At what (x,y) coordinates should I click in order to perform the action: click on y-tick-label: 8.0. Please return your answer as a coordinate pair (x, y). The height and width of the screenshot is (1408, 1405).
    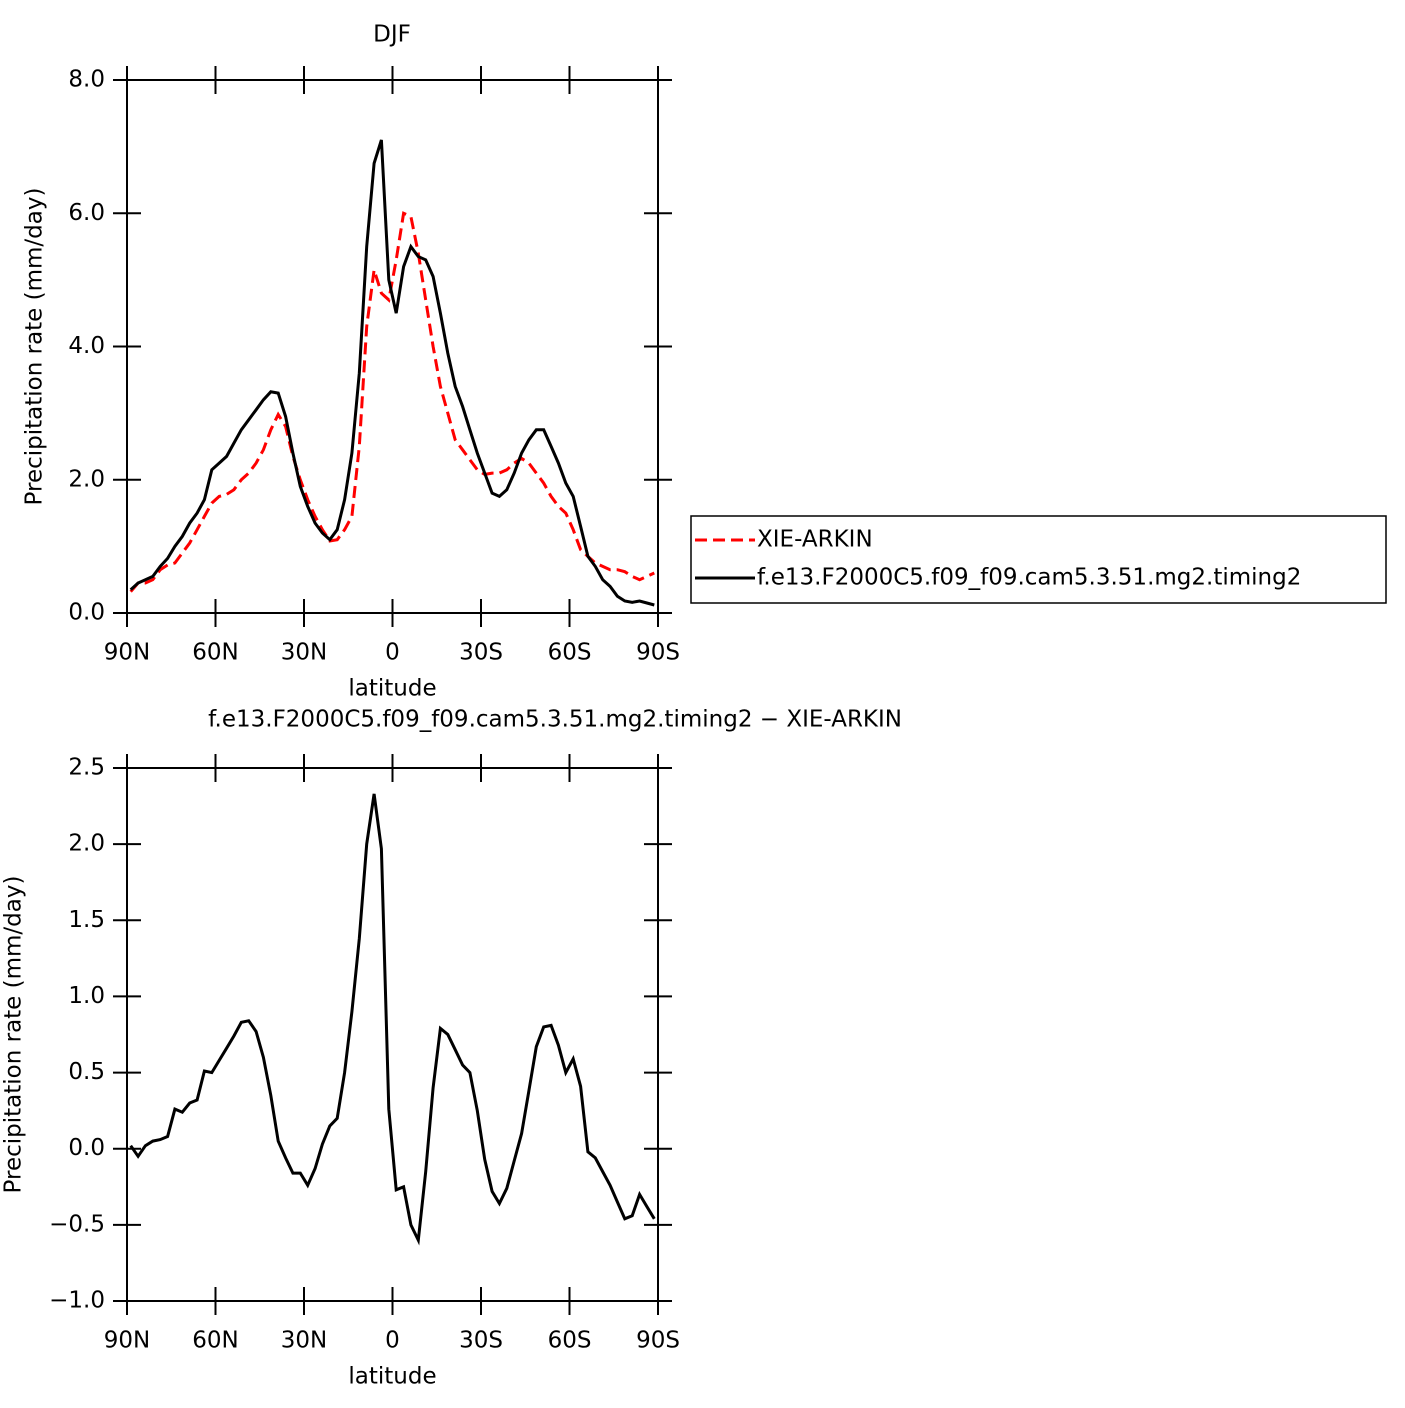
    Looking at the image, I should click on (86, 80).